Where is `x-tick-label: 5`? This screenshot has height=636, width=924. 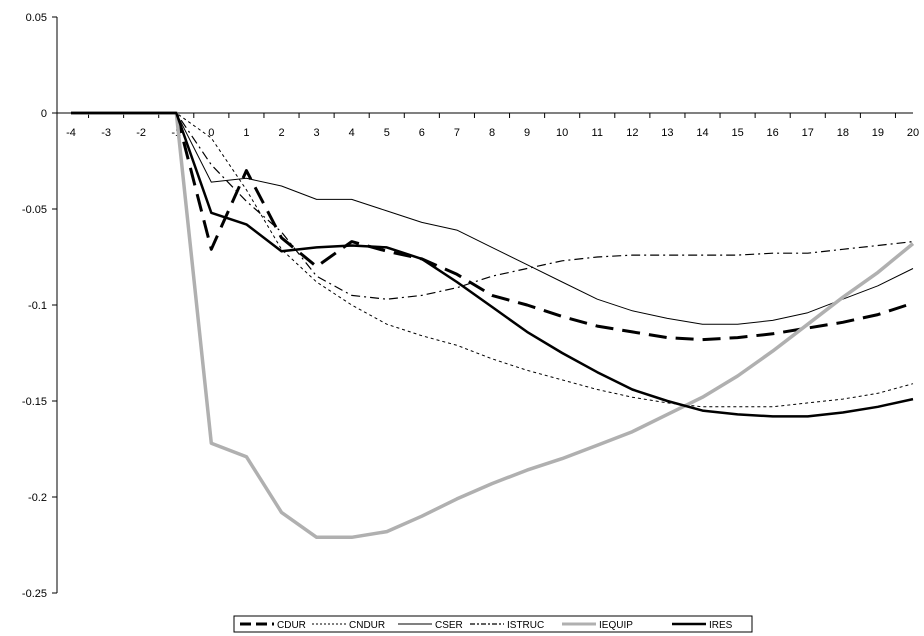
x-tick-label: 5 is located at coordinates (387, 133).